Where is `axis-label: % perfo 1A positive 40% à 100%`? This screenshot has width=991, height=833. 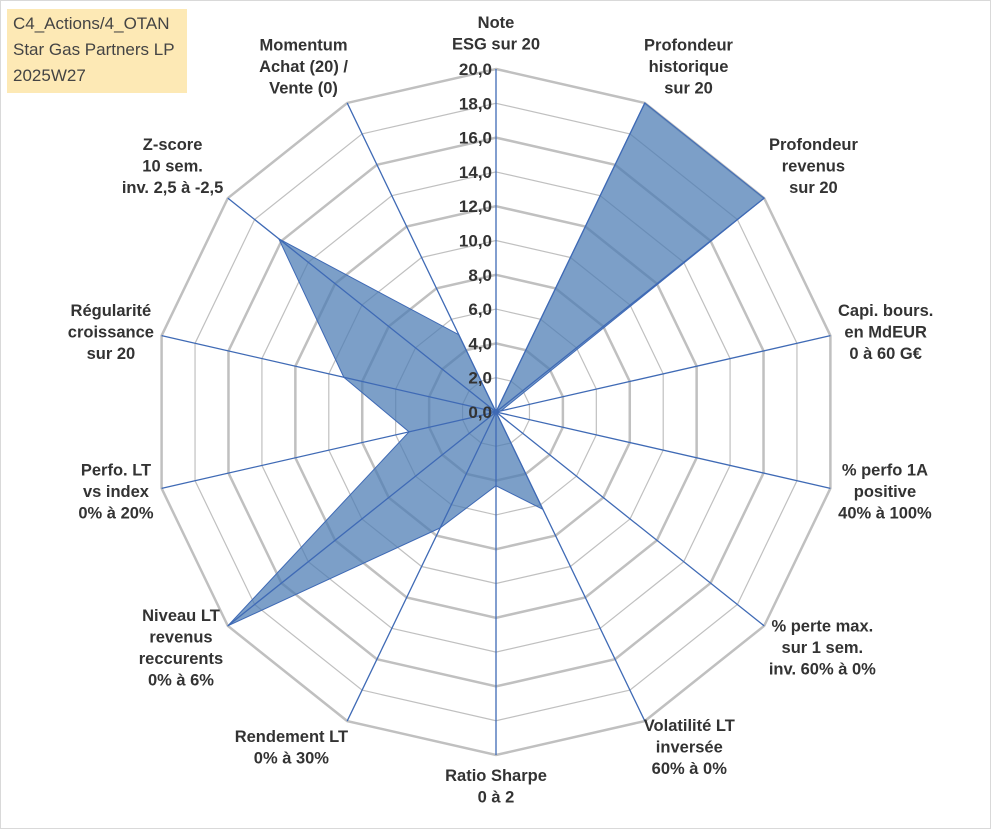 axis-label: % perfo 1A positive 40% à 100% is located at coordinates (885, 492).